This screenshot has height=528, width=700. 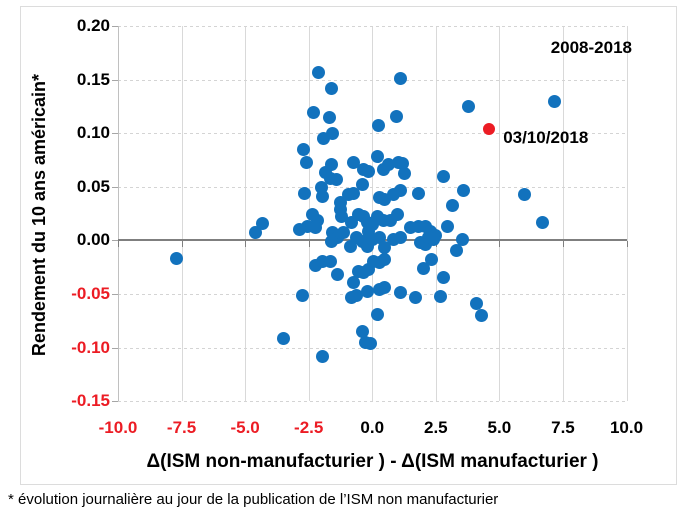 I want to click on highlight-data-point, so click(x=489, y=128).